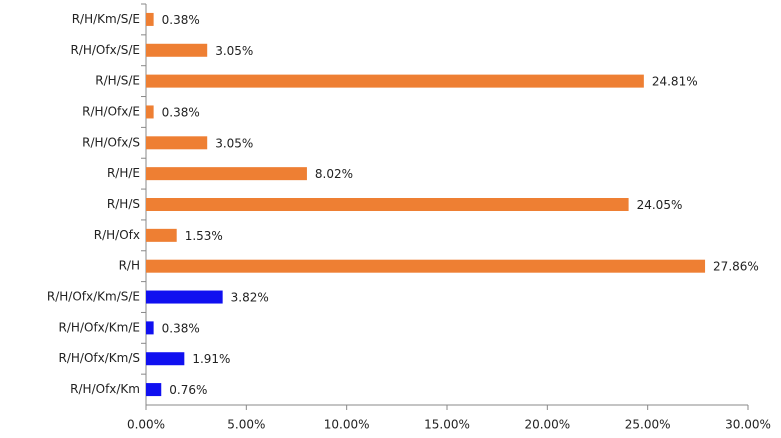 This screenshot has width=781, height=438. Describe the element at coordinates (123, 173) in the screenshot. I see `y-tick-label: R/H/E` at that location.